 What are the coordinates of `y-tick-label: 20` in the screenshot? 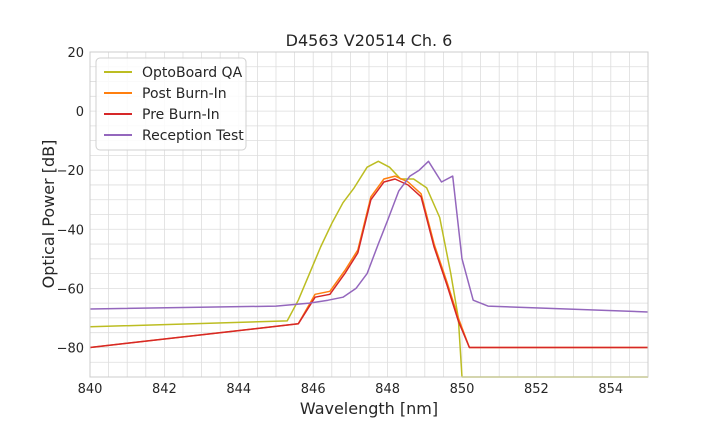 It's located at (75, 53).